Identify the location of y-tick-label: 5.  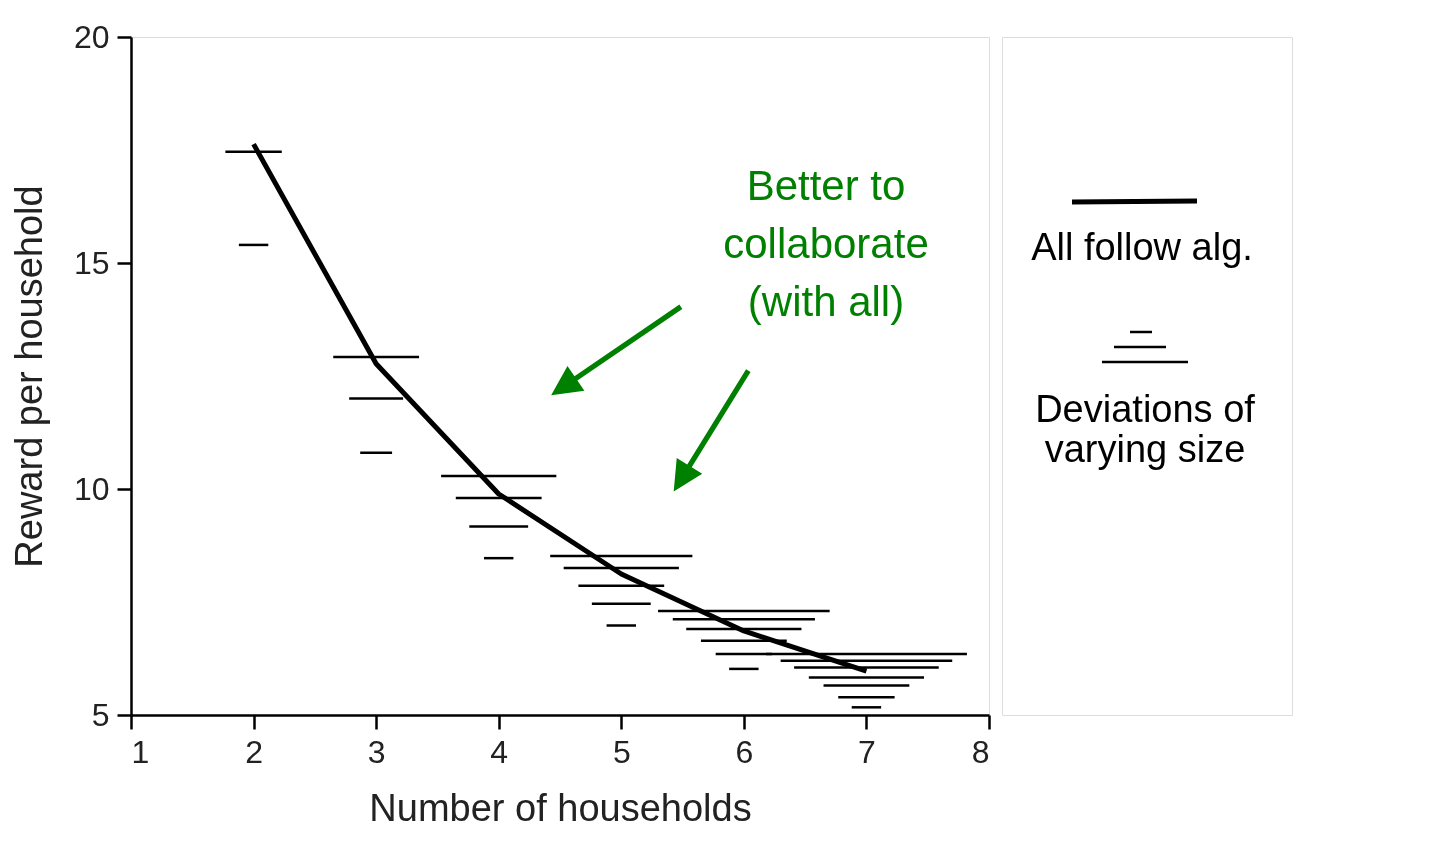
(100, 714).